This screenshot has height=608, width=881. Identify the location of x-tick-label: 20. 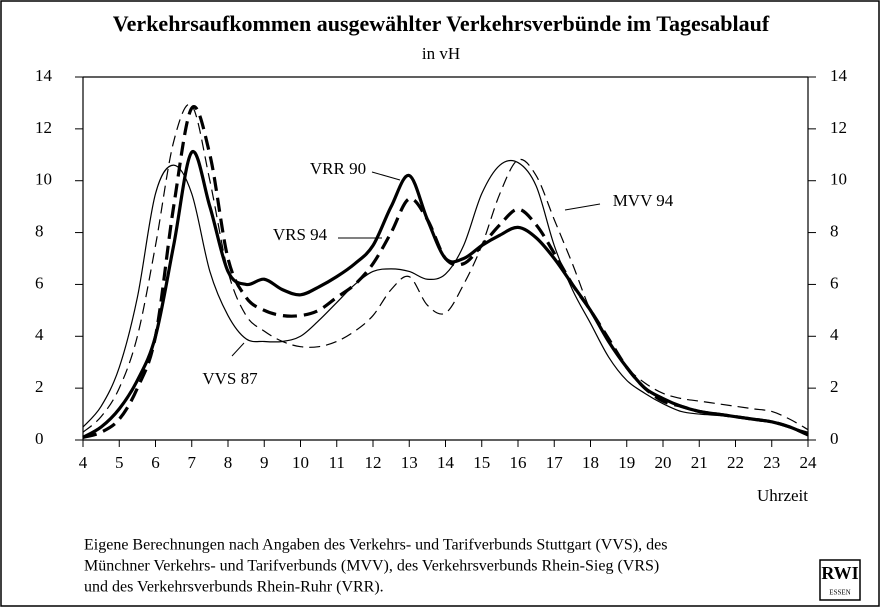
(663, 462).